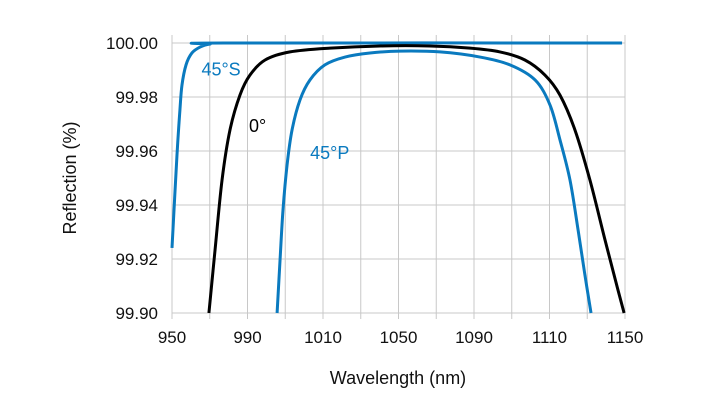 The image size is (713, 410). I want to click on x-tick-label: 1090, so click(474, 337).